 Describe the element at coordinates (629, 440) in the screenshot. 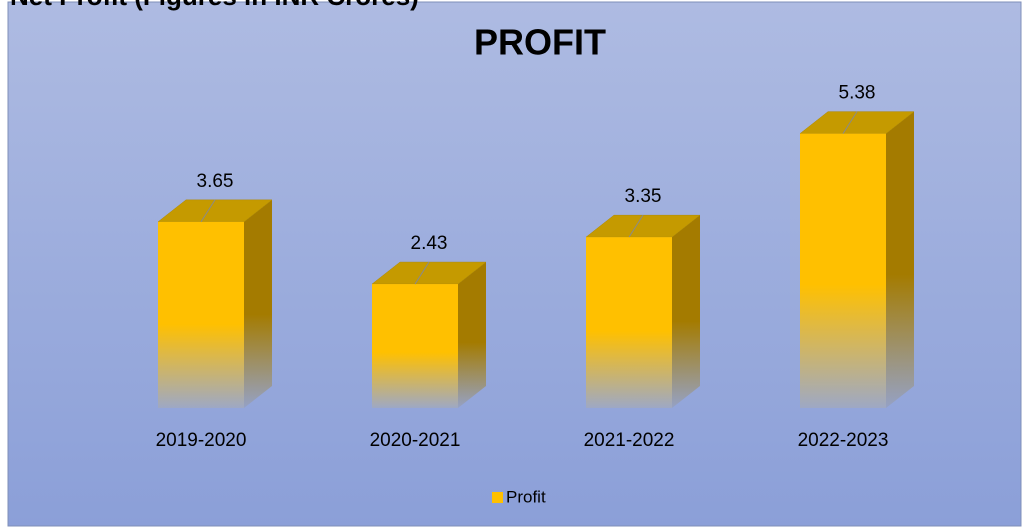

I see `x-tick-label: 2021-2022` at that location.